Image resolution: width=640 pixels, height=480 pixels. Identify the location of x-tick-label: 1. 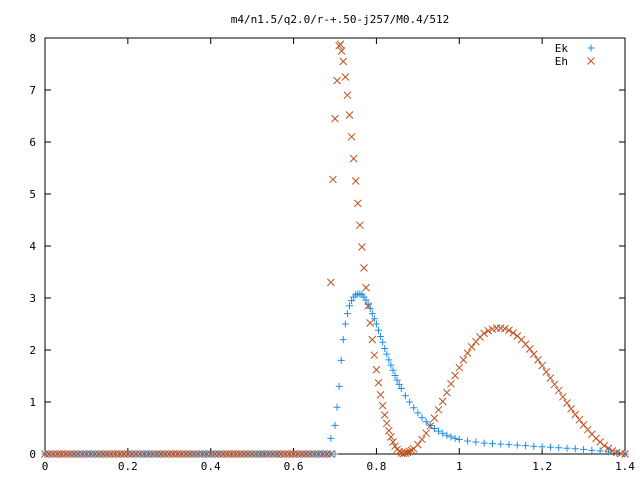
(459, 466).